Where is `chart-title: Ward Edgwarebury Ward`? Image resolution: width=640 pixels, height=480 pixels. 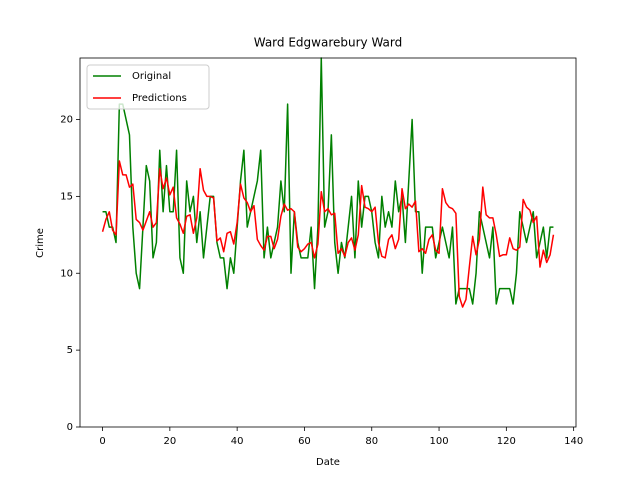 chart-title: Ward Edgwarebury Ward is located at coordinates (328, 43).